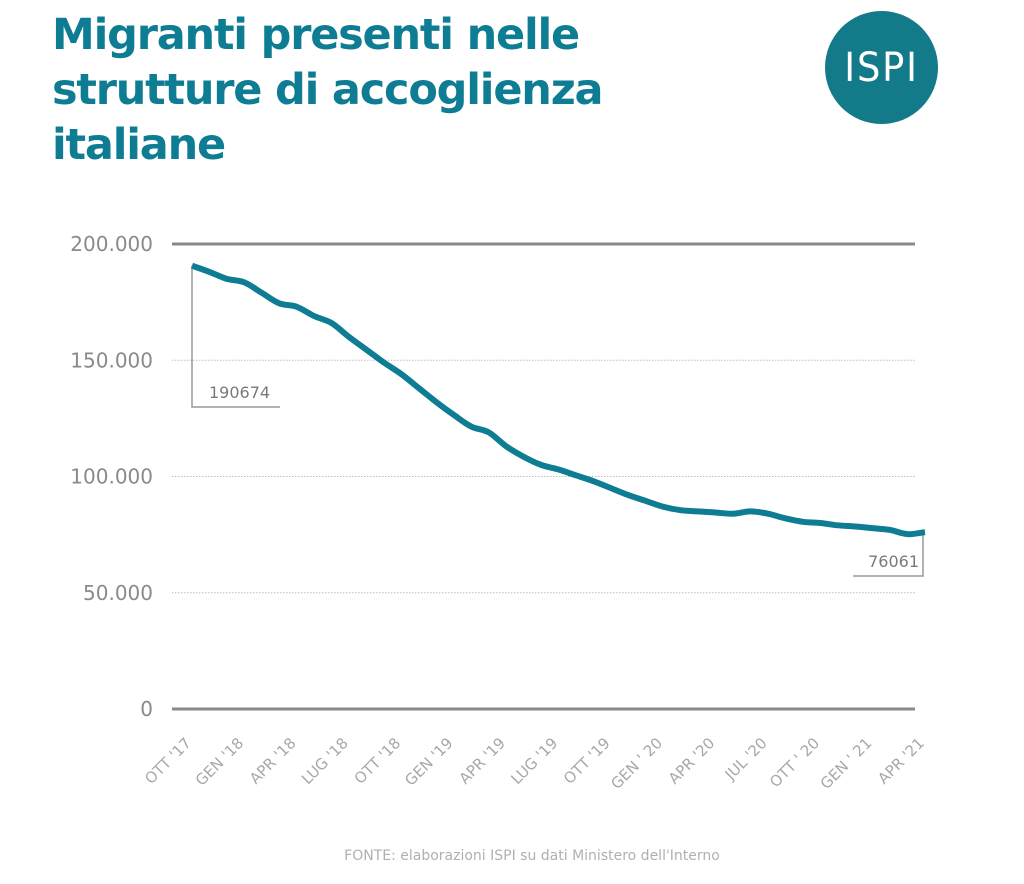 Image resolution: width=1024 pixels, height=884 pixels. Describe the element at coordinates (239, 392) in the screenshot. I see `annotation-label: 190674` at that location.